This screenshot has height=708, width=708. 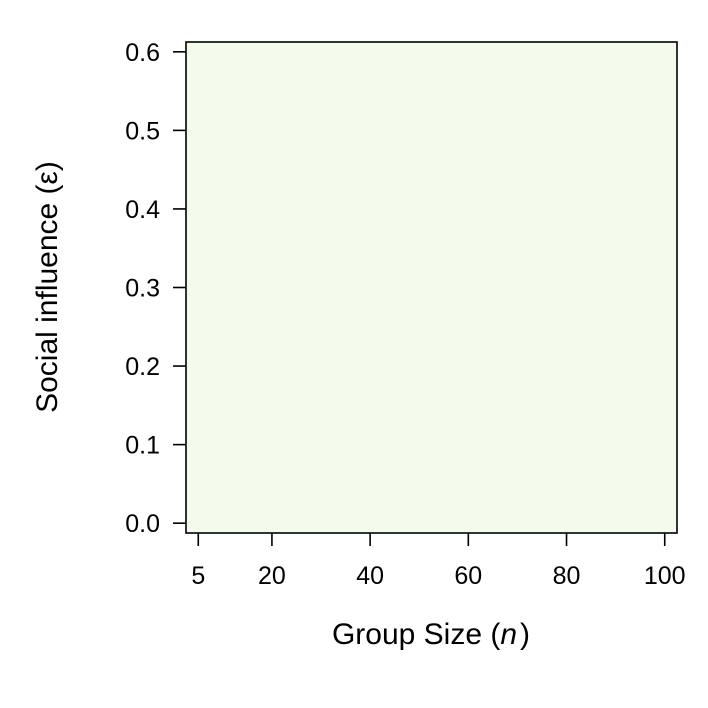 I want to click on x-tick-label: 20, so click(x=272, y=576).